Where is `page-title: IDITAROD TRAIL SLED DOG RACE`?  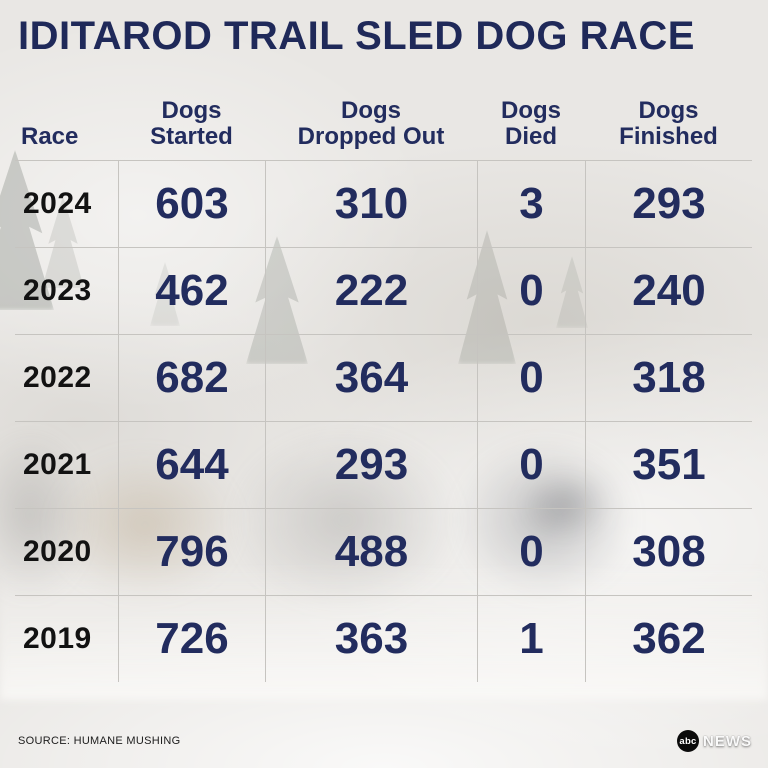 page-title: IDITAROD TRAIL SLED DOG RACE is located at coordinates (356, 36).